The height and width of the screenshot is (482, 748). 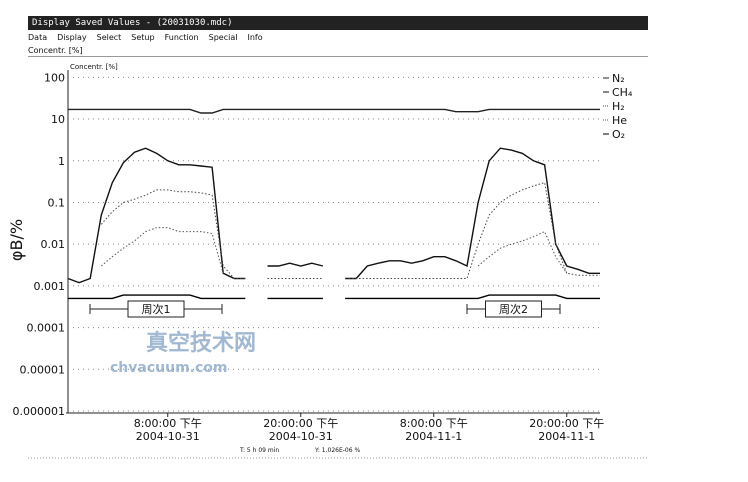 I want to click on legend-label: He, so click(x=619, y=120).